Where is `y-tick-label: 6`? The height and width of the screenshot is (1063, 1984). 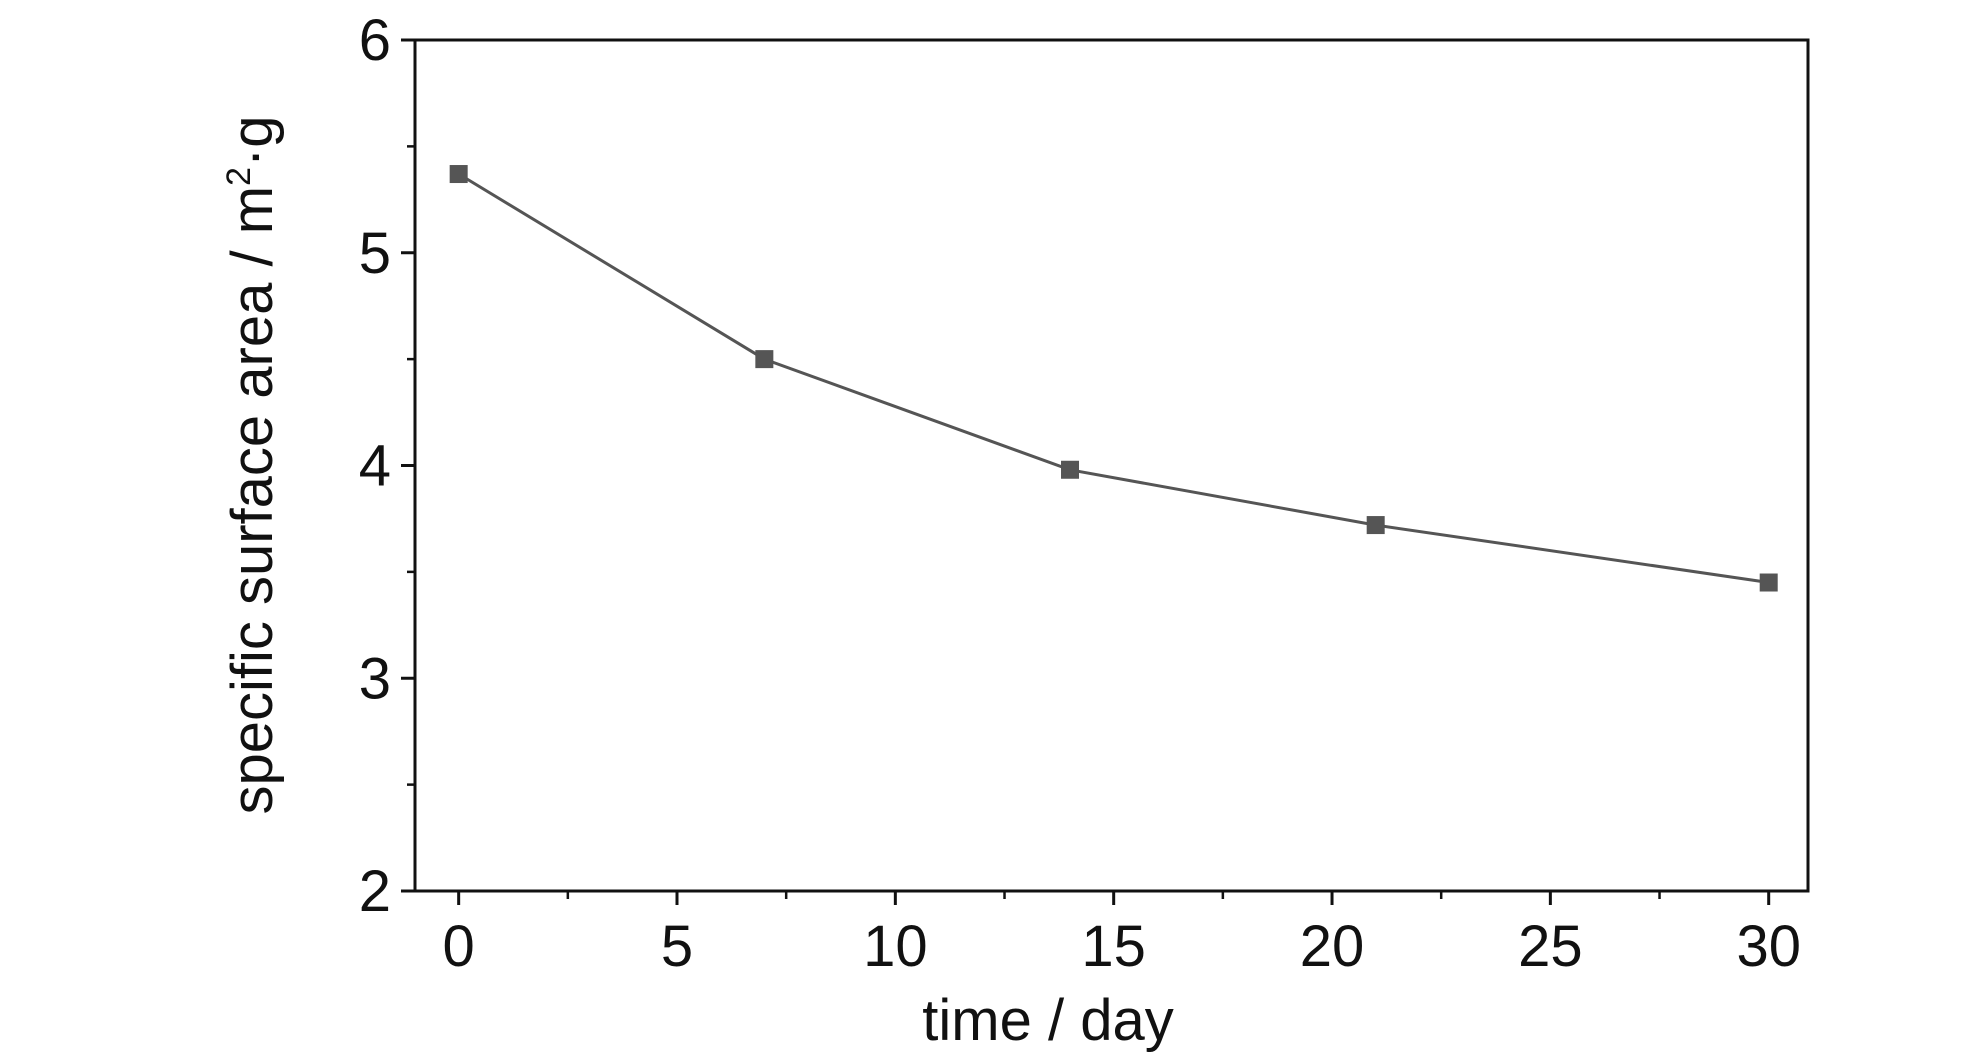 y-tick-label: 6 is located at coordinates (375, 40).